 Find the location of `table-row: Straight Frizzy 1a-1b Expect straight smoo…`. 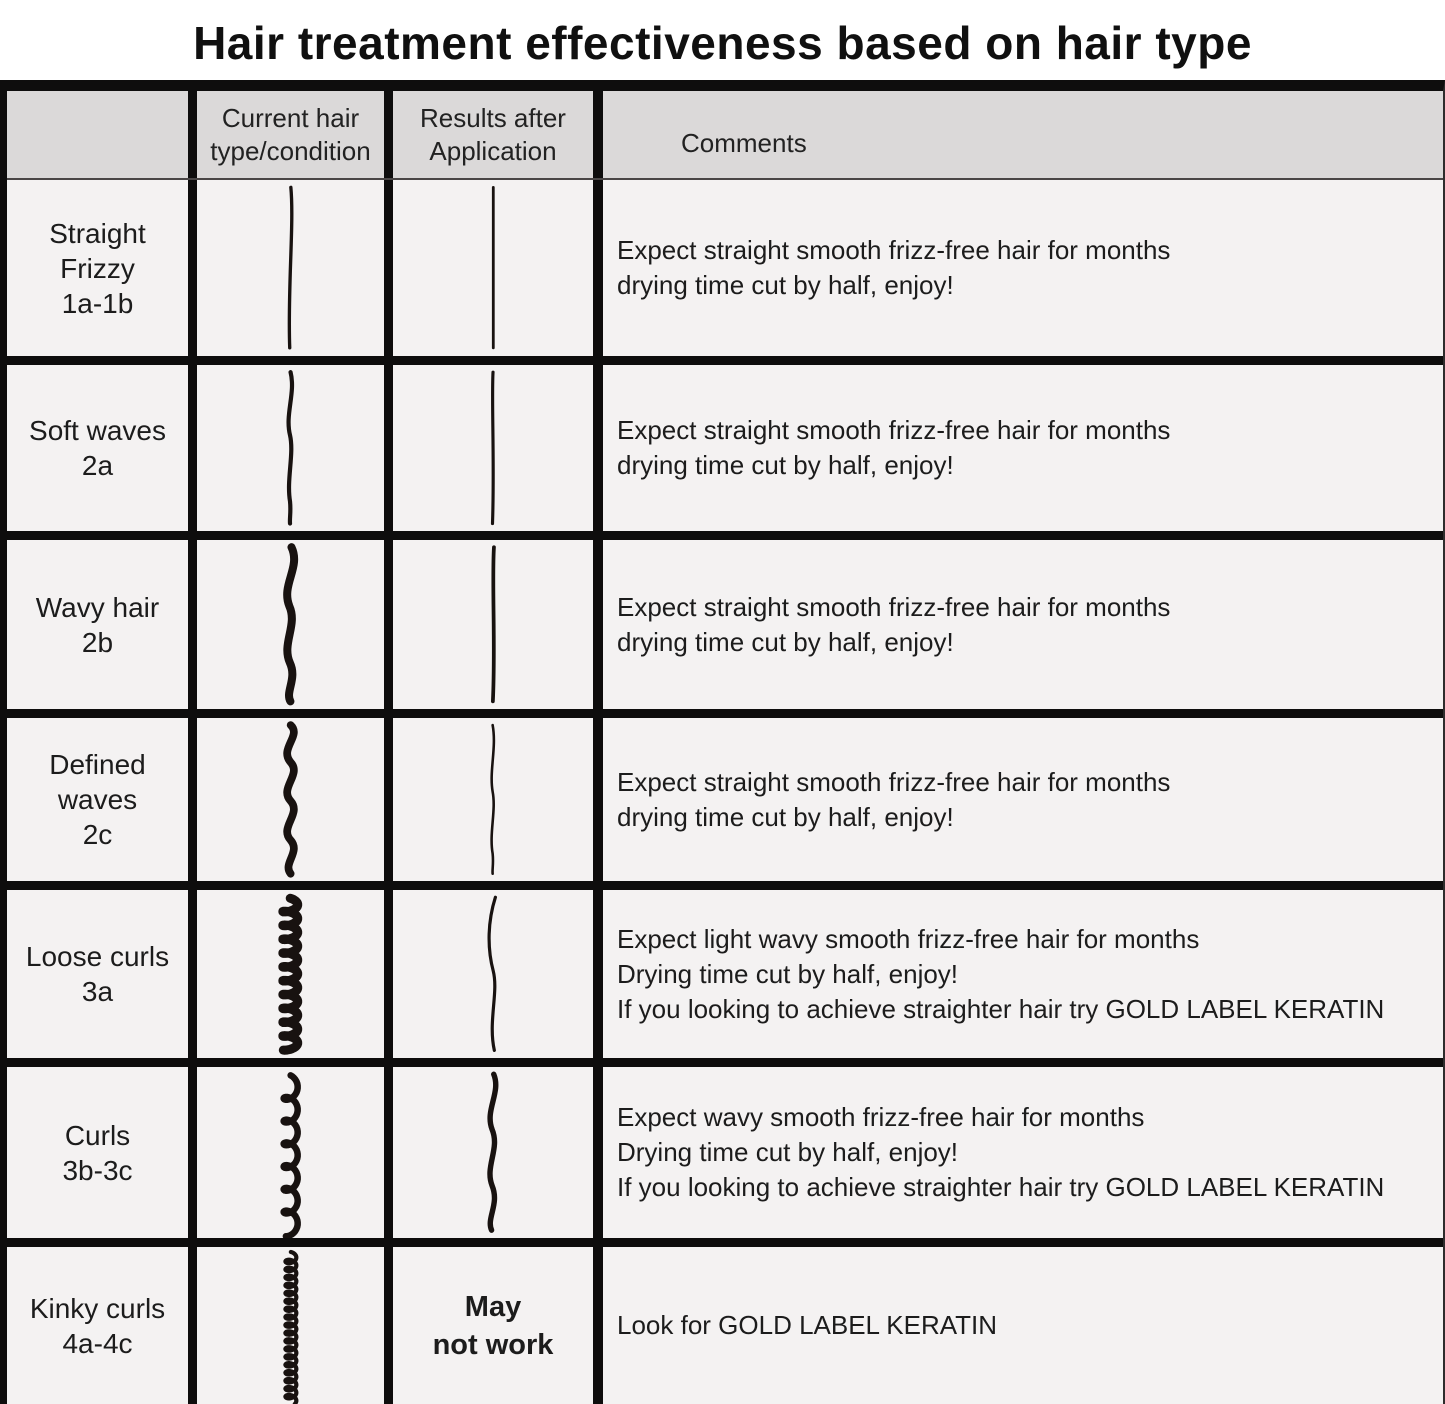

table-row: Straight Frizzy 1a-1b Expect straight smoo… is located at coordinates (725, 267).